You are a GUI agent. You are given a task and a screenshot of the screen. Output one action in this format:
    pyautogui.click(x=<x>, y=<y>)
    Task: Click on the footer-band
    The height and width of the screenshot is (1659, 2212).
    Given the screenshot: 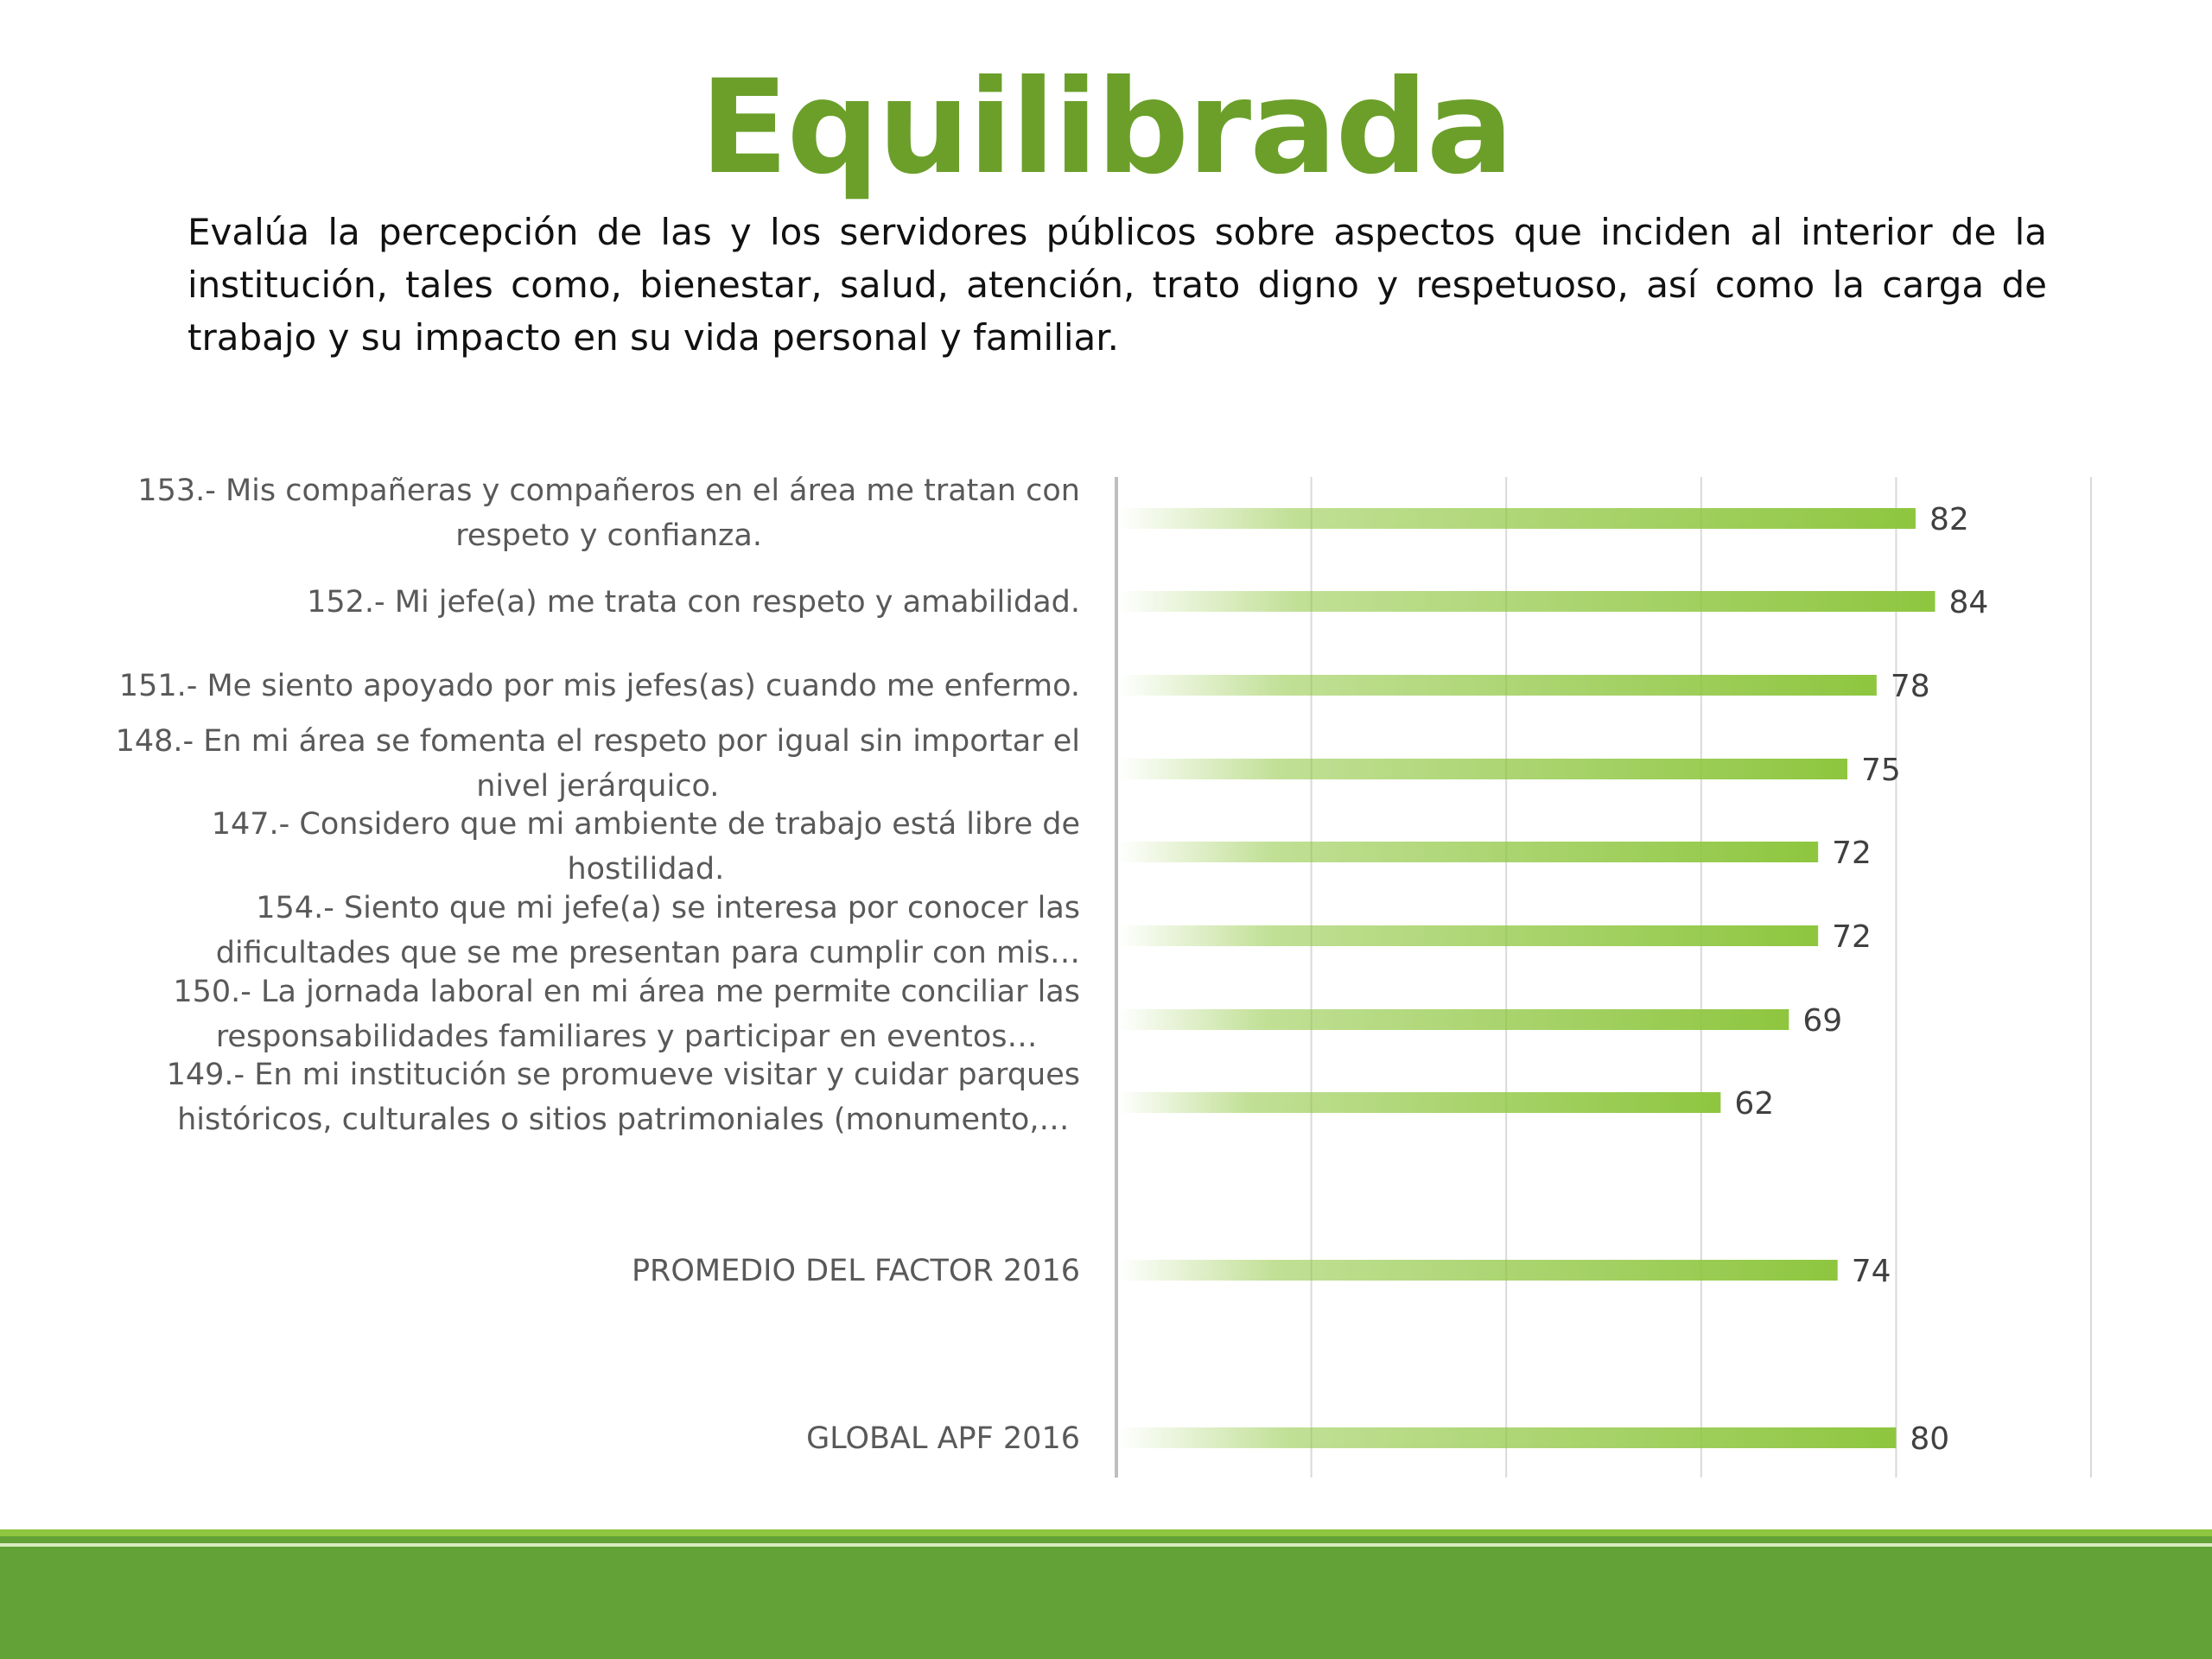 What is the action you would take?
    pyautogui.click(x=1106, y=1597)
    